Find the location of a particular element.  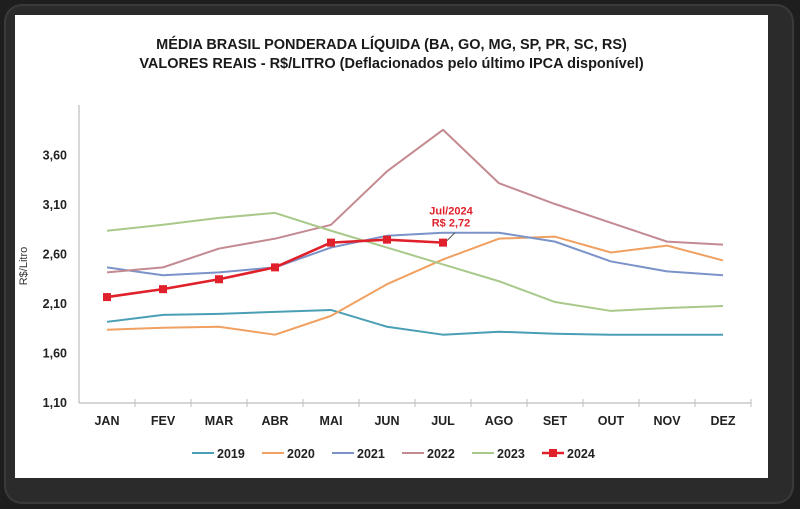

legend-label-2019: 2019 is located at coordinates (231, 454).